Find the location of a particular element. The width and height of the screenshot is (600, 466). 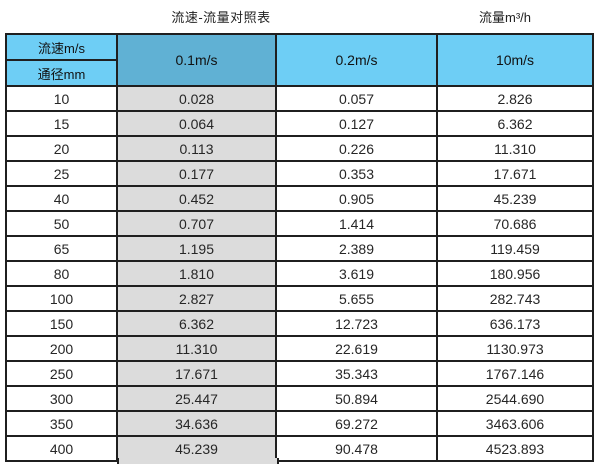

value-cell-0-1ms: 11.310 is located at coordinates (196, 348).